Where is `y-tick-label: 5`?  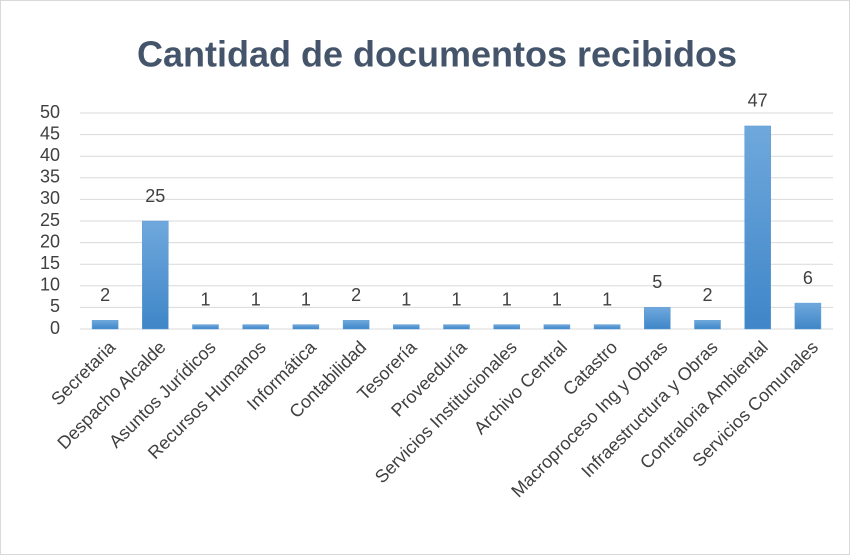 y-tick-label: 5 is located at coordinates (55, 306).